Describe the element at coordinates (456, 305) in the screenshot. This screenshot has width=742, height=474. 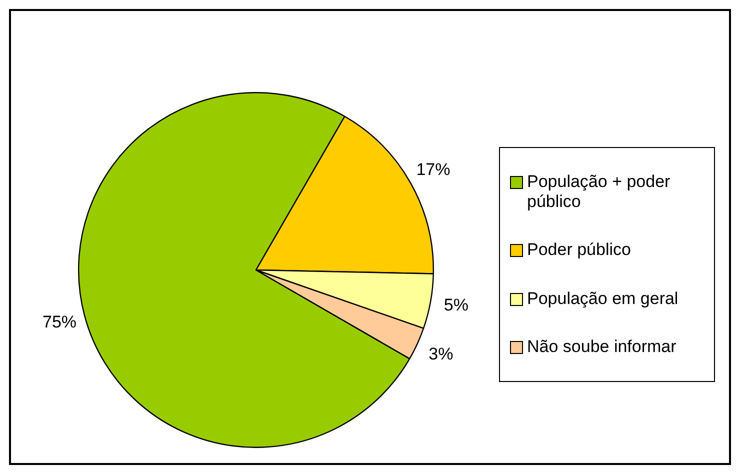
I see `data-label: 5%` at that location.